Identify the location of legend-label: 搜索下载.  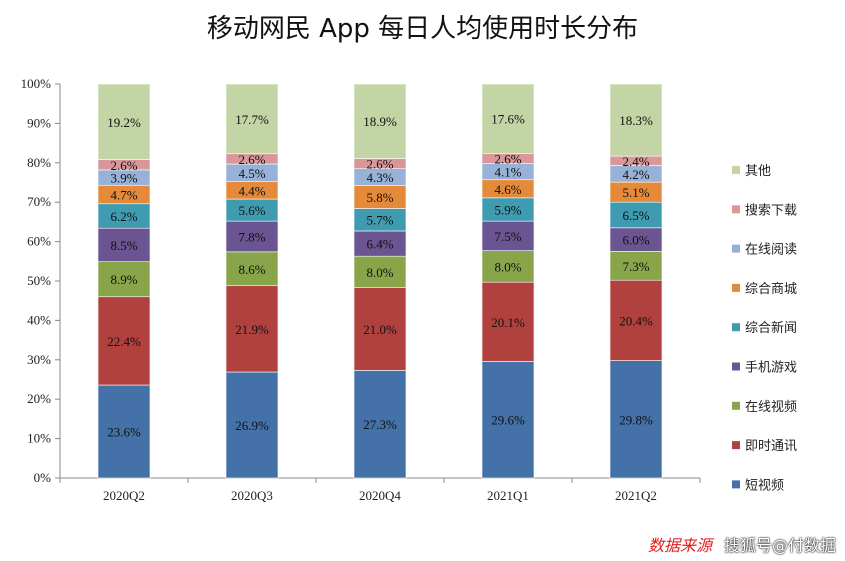
(771, 210).